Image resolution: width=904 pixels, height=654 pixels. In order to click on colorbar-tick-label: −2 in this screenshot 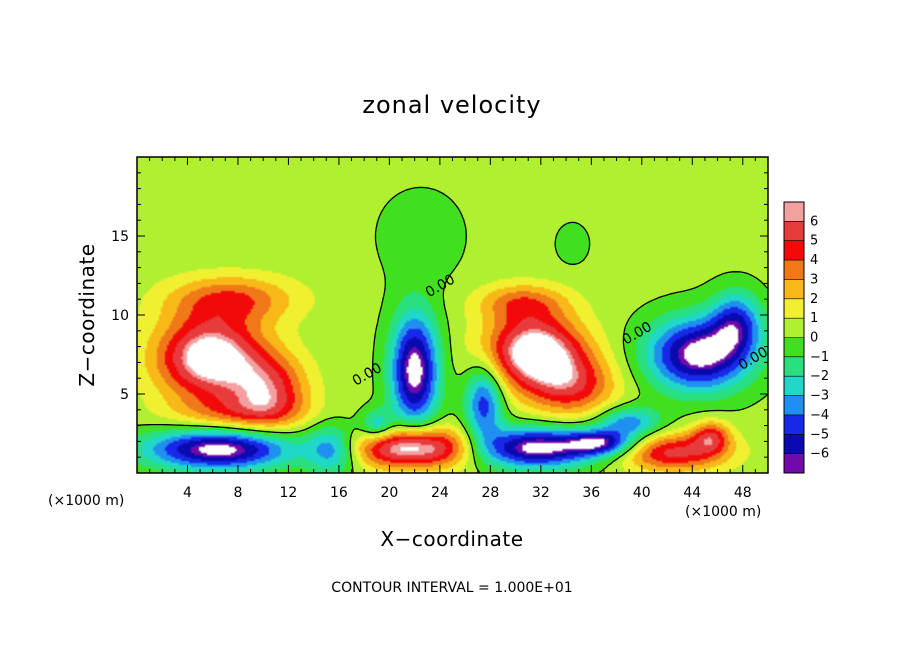, I will do `click(819, 376)`.